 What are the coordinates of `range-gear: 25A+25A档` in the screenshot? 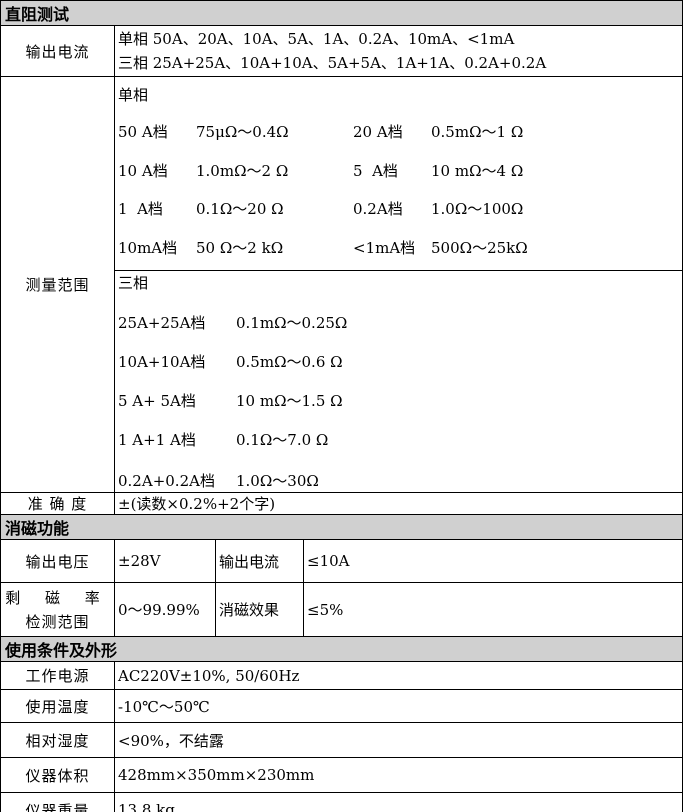 It's located at (162, 323).